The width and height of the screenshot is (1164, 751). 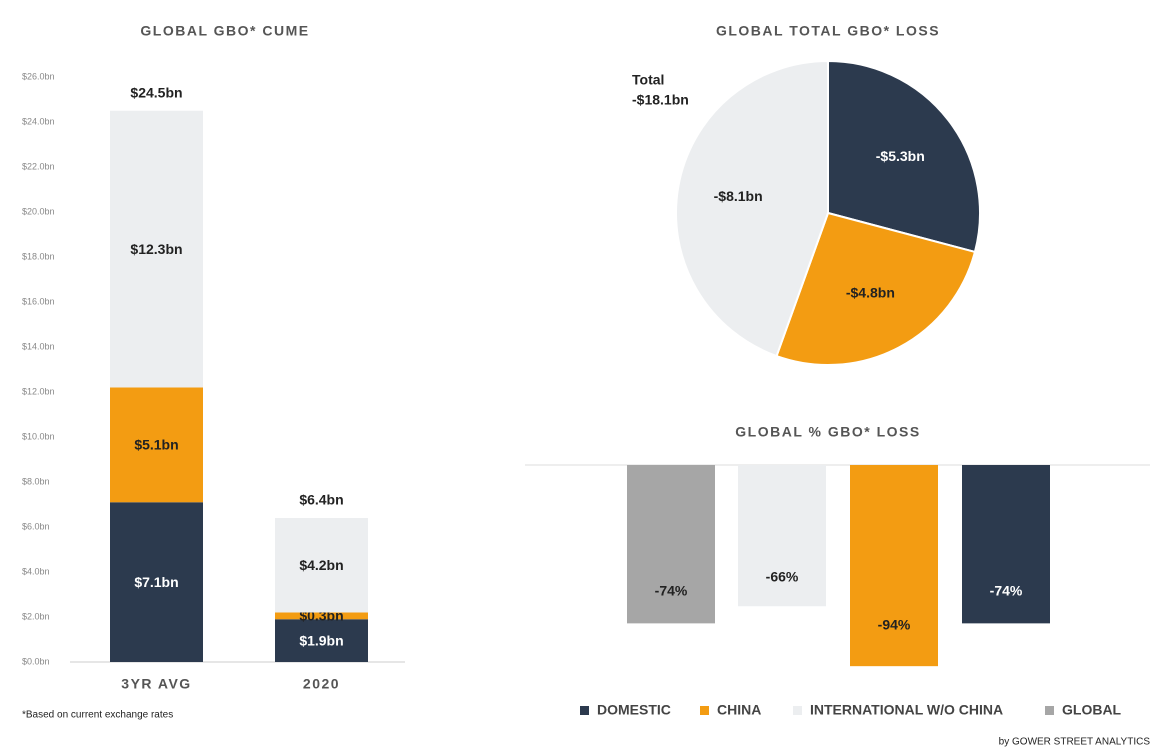 I want to click on chart-title: GLOBAL GBO* CUME, so click(x=224, y=31).